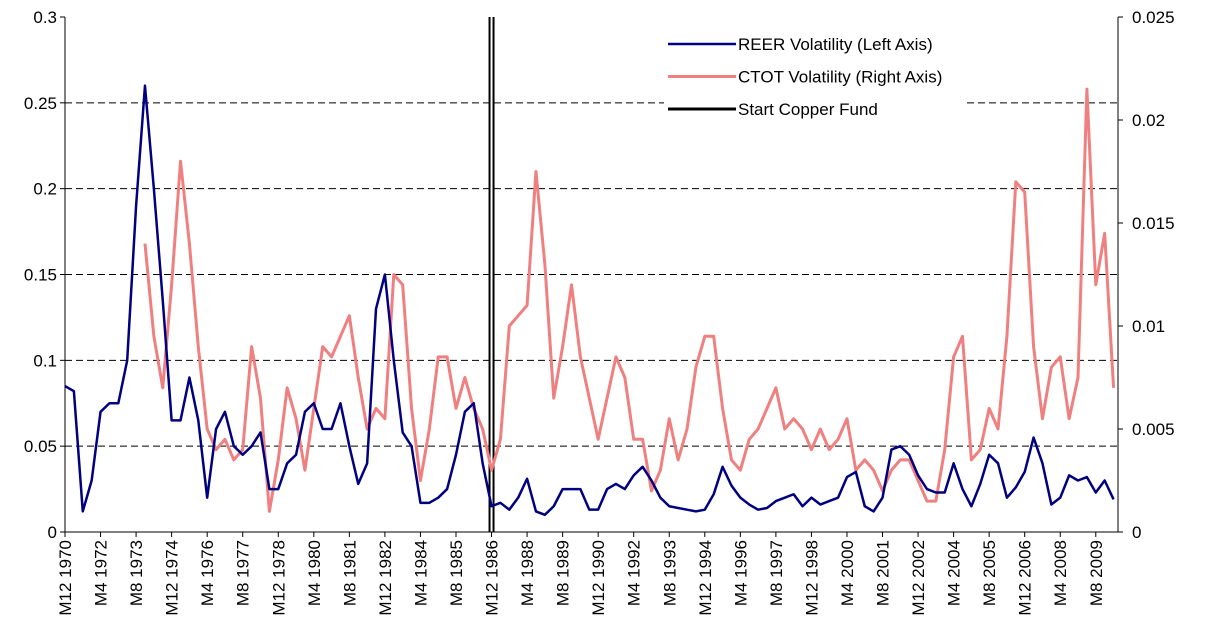 This screenshot has width=1209, height=639. Describe the element at coordinates (40, 103) in the screenshot. I see `y-tick-label: 0.25` at that location.